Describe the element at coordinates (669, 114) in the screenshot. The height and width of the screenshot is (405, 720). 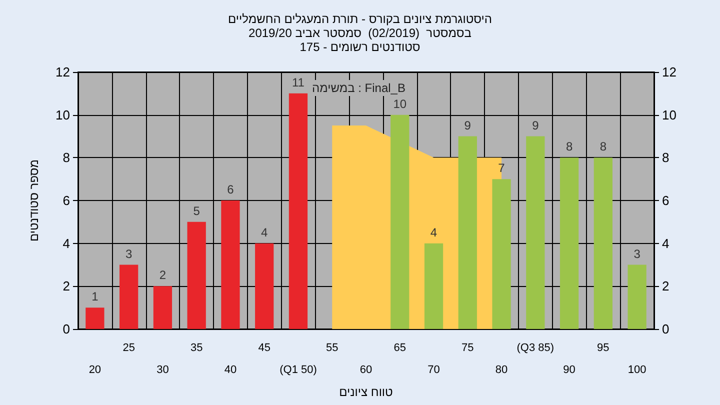
I see `y2-tick-label: 10` at that location.